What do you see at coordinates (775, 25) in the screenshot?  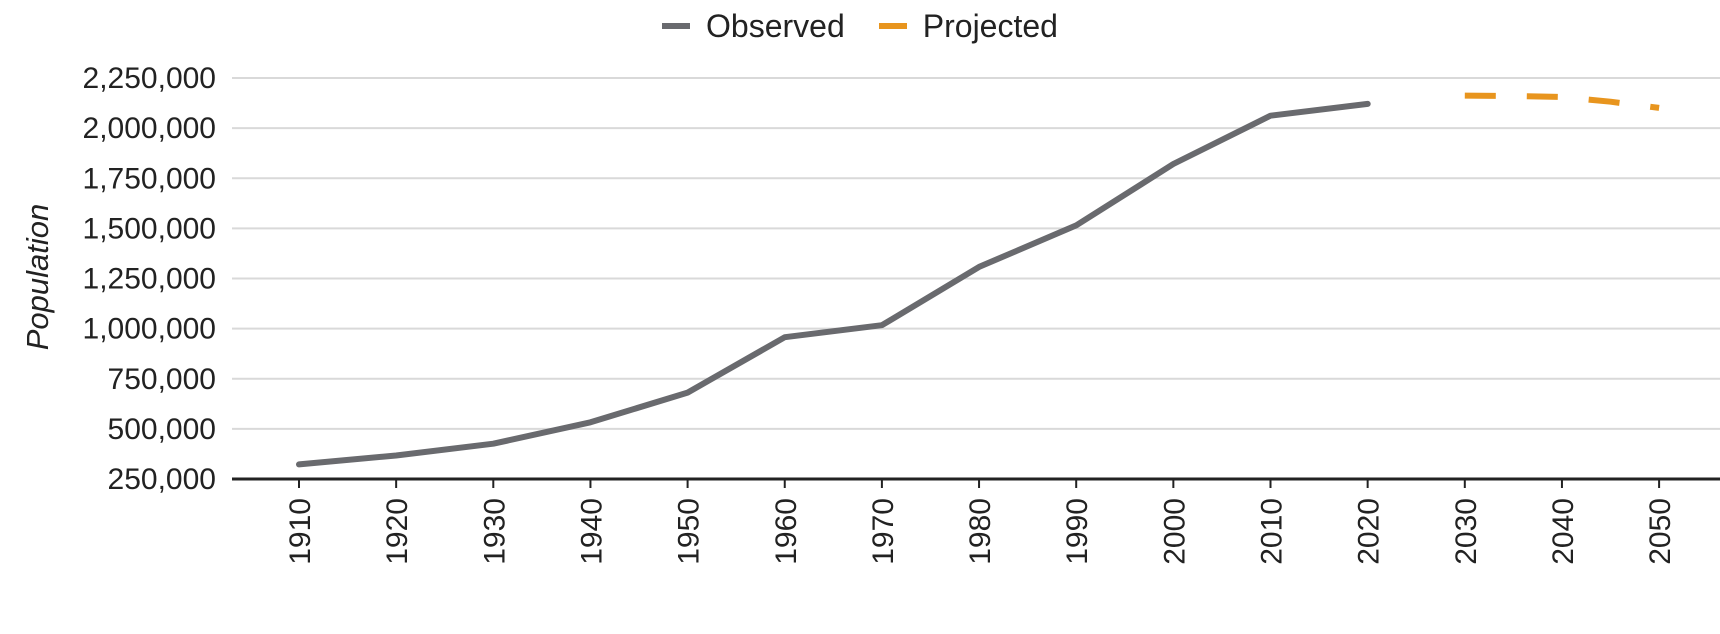 I see `legend-label-observed: Observed` at bounding box center [775, 25].